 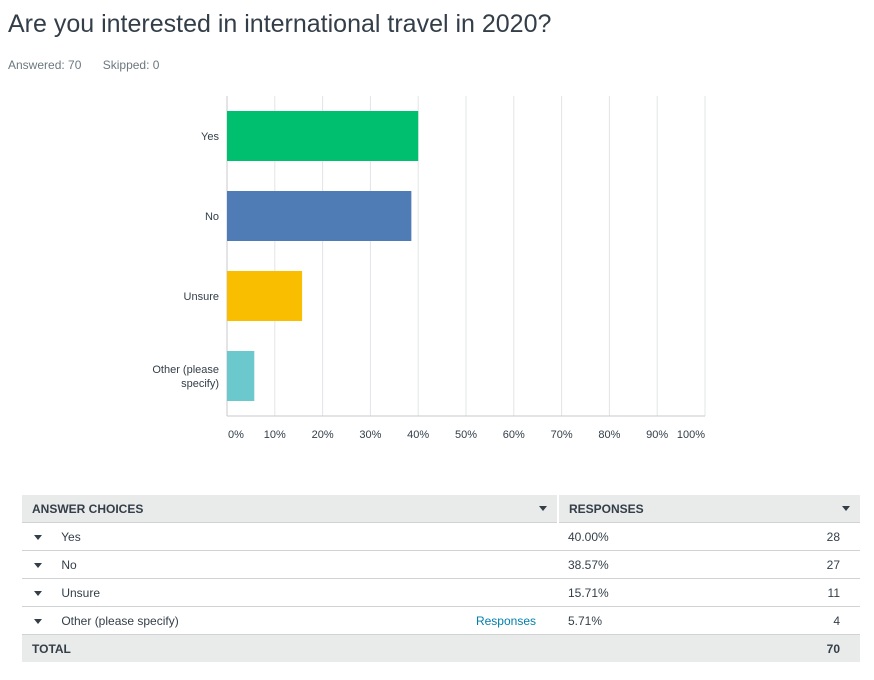 I want to click on category-label: Other (please, so click(x=185, y=370).